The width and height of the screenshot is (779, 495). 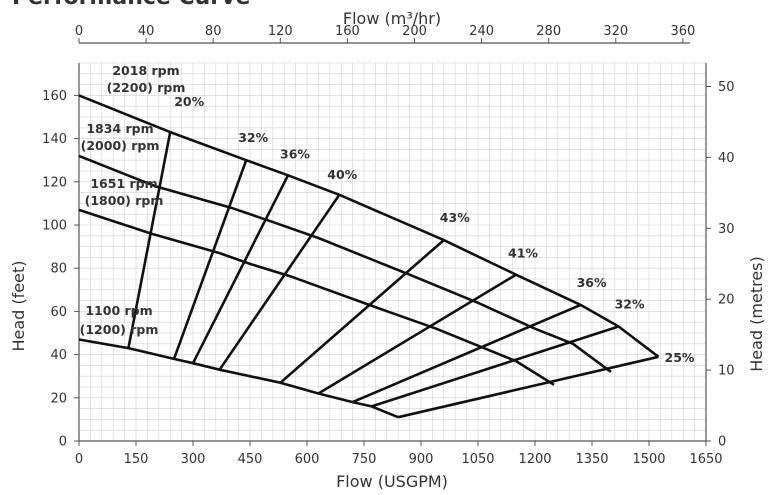 What do you see at coordinates (342, 174) in the screenshot?
I see `efficiency-label: 40%` at bounding box center [342, 174].